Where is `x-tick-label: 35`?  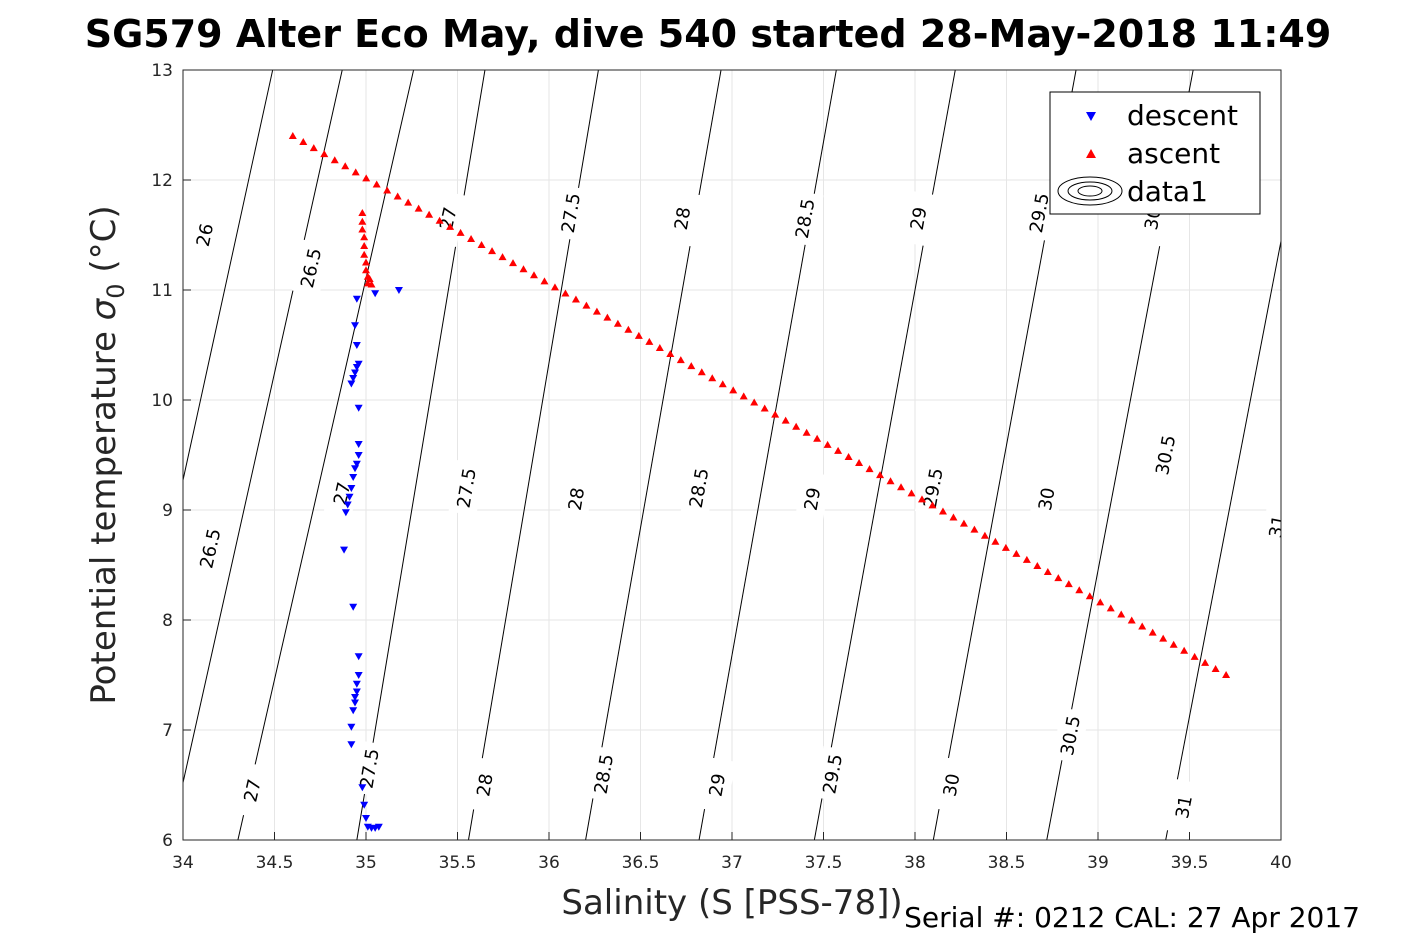
x-tick-label: 35 is located at coordinates (366, 863).